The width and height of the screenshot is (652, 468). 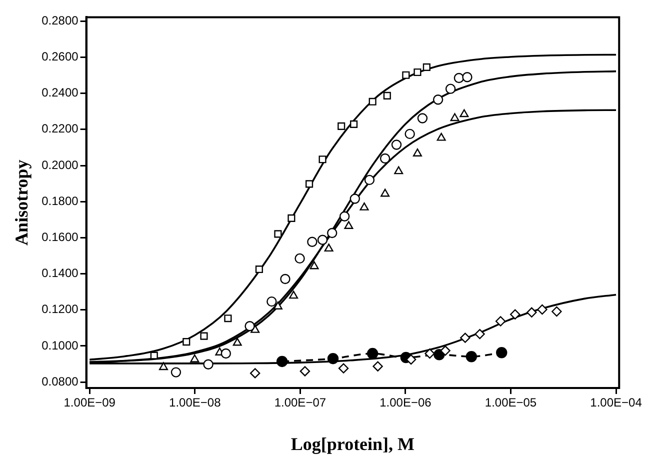 I want to click on x-tick-label: 1.00E−05, so click(x=510, y=403).